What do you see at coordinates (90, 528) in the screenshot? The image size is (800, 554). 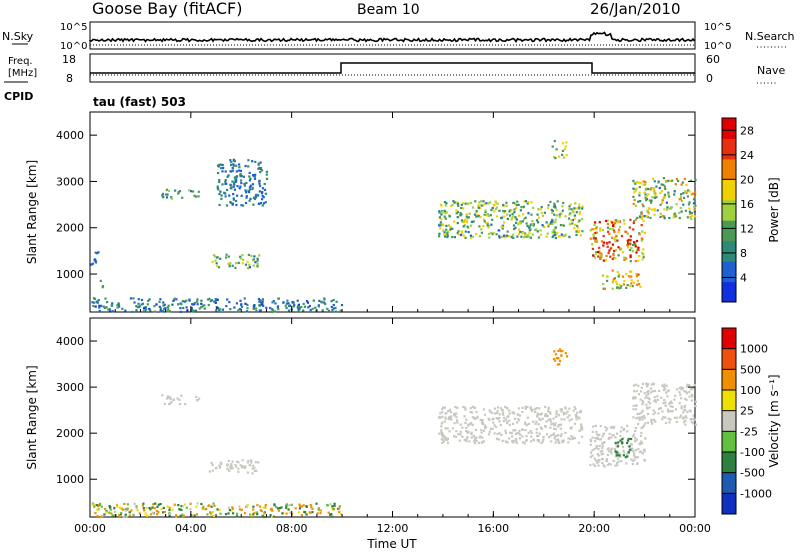 I see `x-tick-label: 00:00` at bounding box center [90, 528].